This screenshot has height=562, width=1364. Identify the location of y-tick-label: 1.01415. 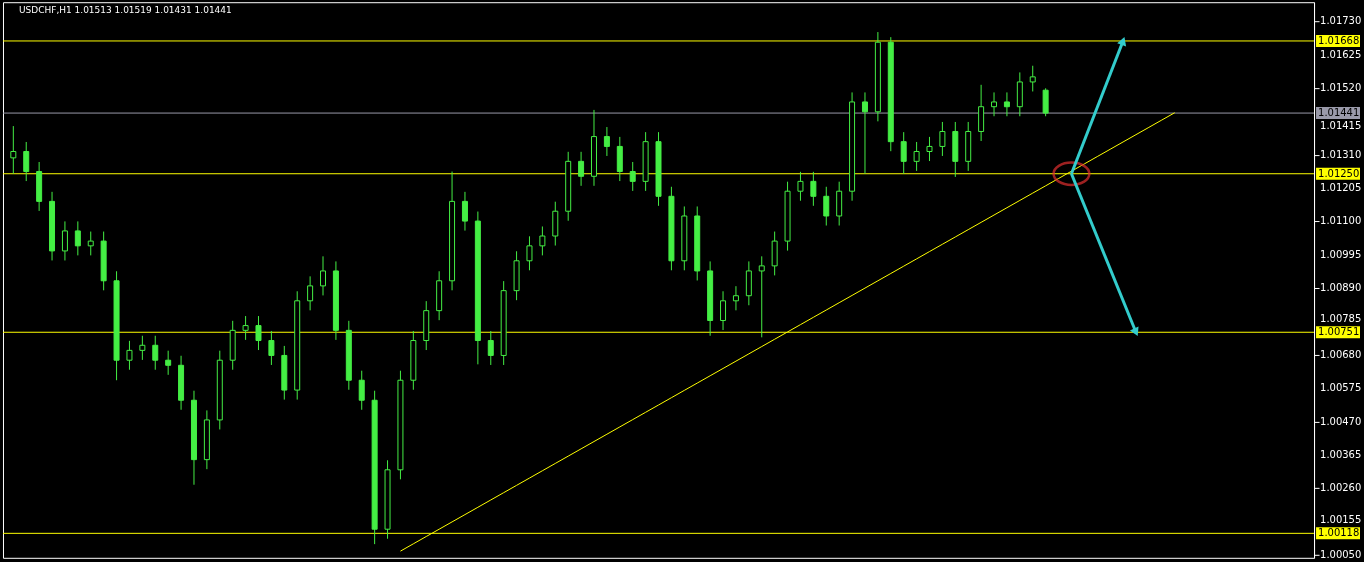
(1341, 126).